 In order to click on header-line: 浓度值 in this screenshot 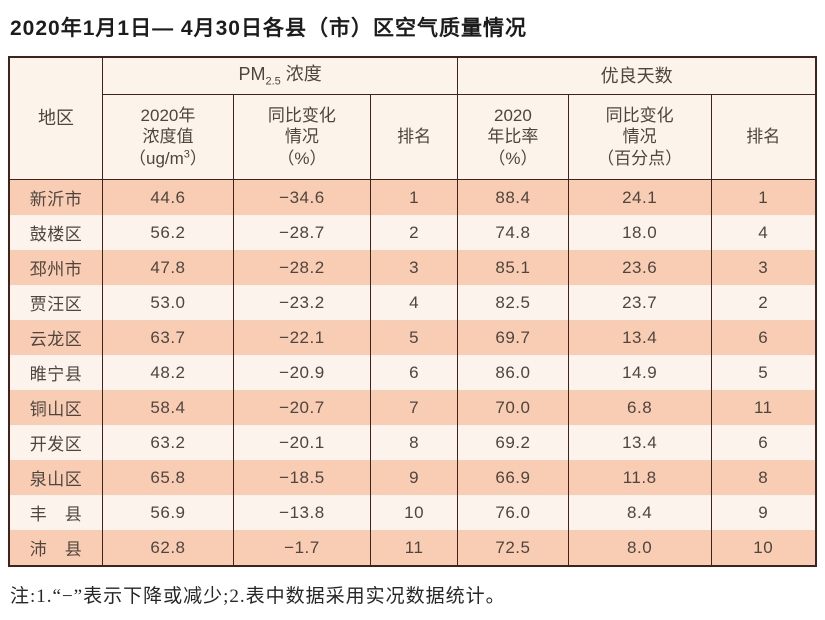, I will do `click(168, 137)`.